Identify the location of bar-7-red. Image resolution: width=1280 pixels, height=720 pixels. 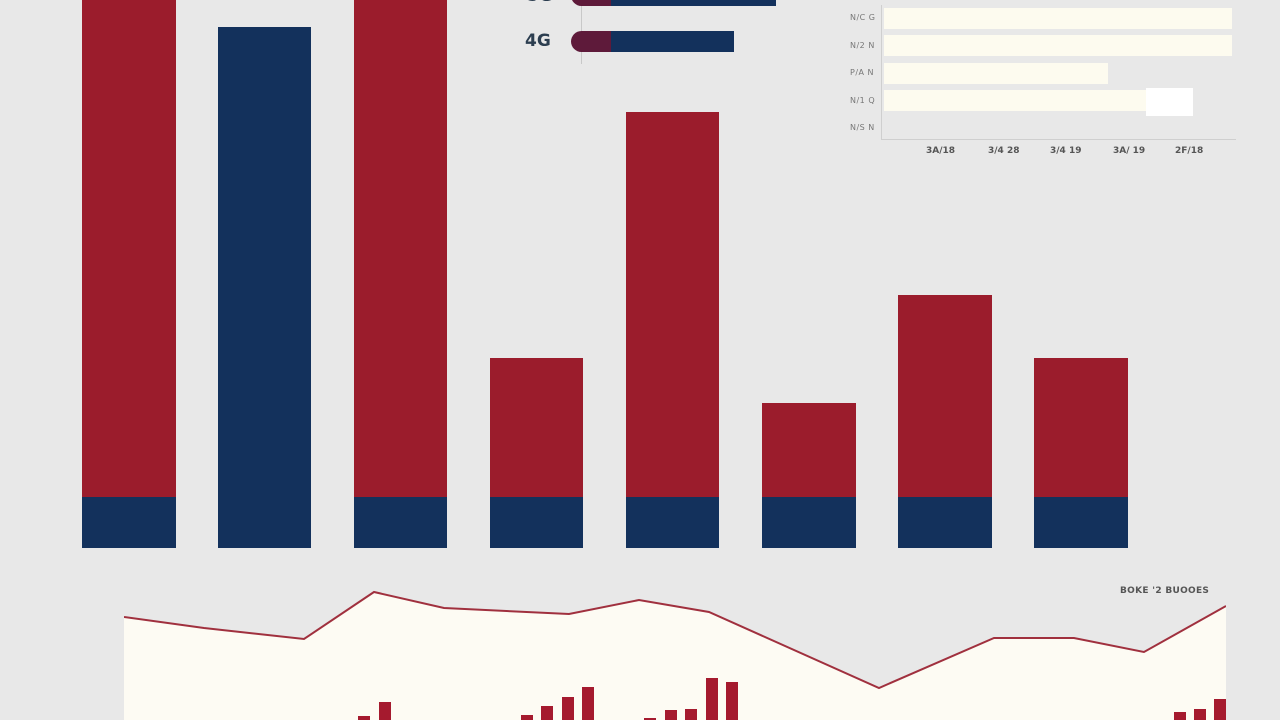
(945, 396).